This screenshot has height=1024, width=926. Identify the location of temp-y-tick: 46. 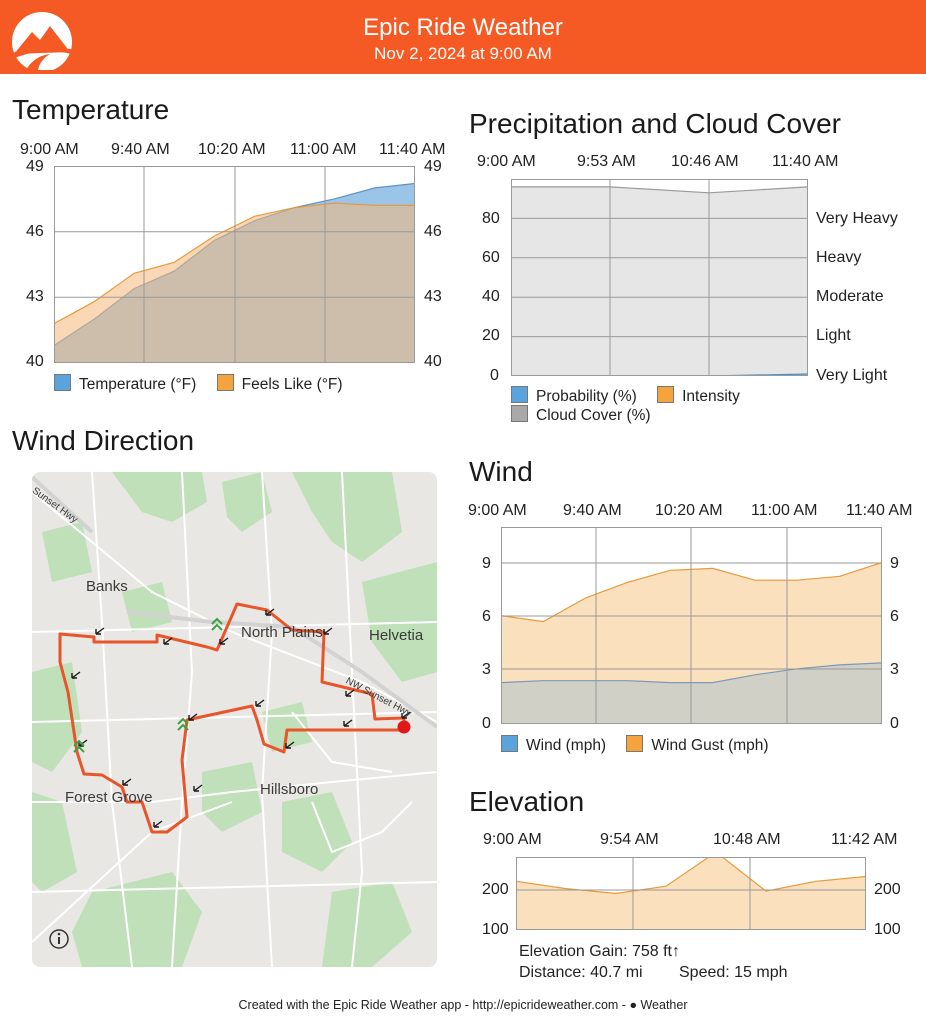
(35, 231).